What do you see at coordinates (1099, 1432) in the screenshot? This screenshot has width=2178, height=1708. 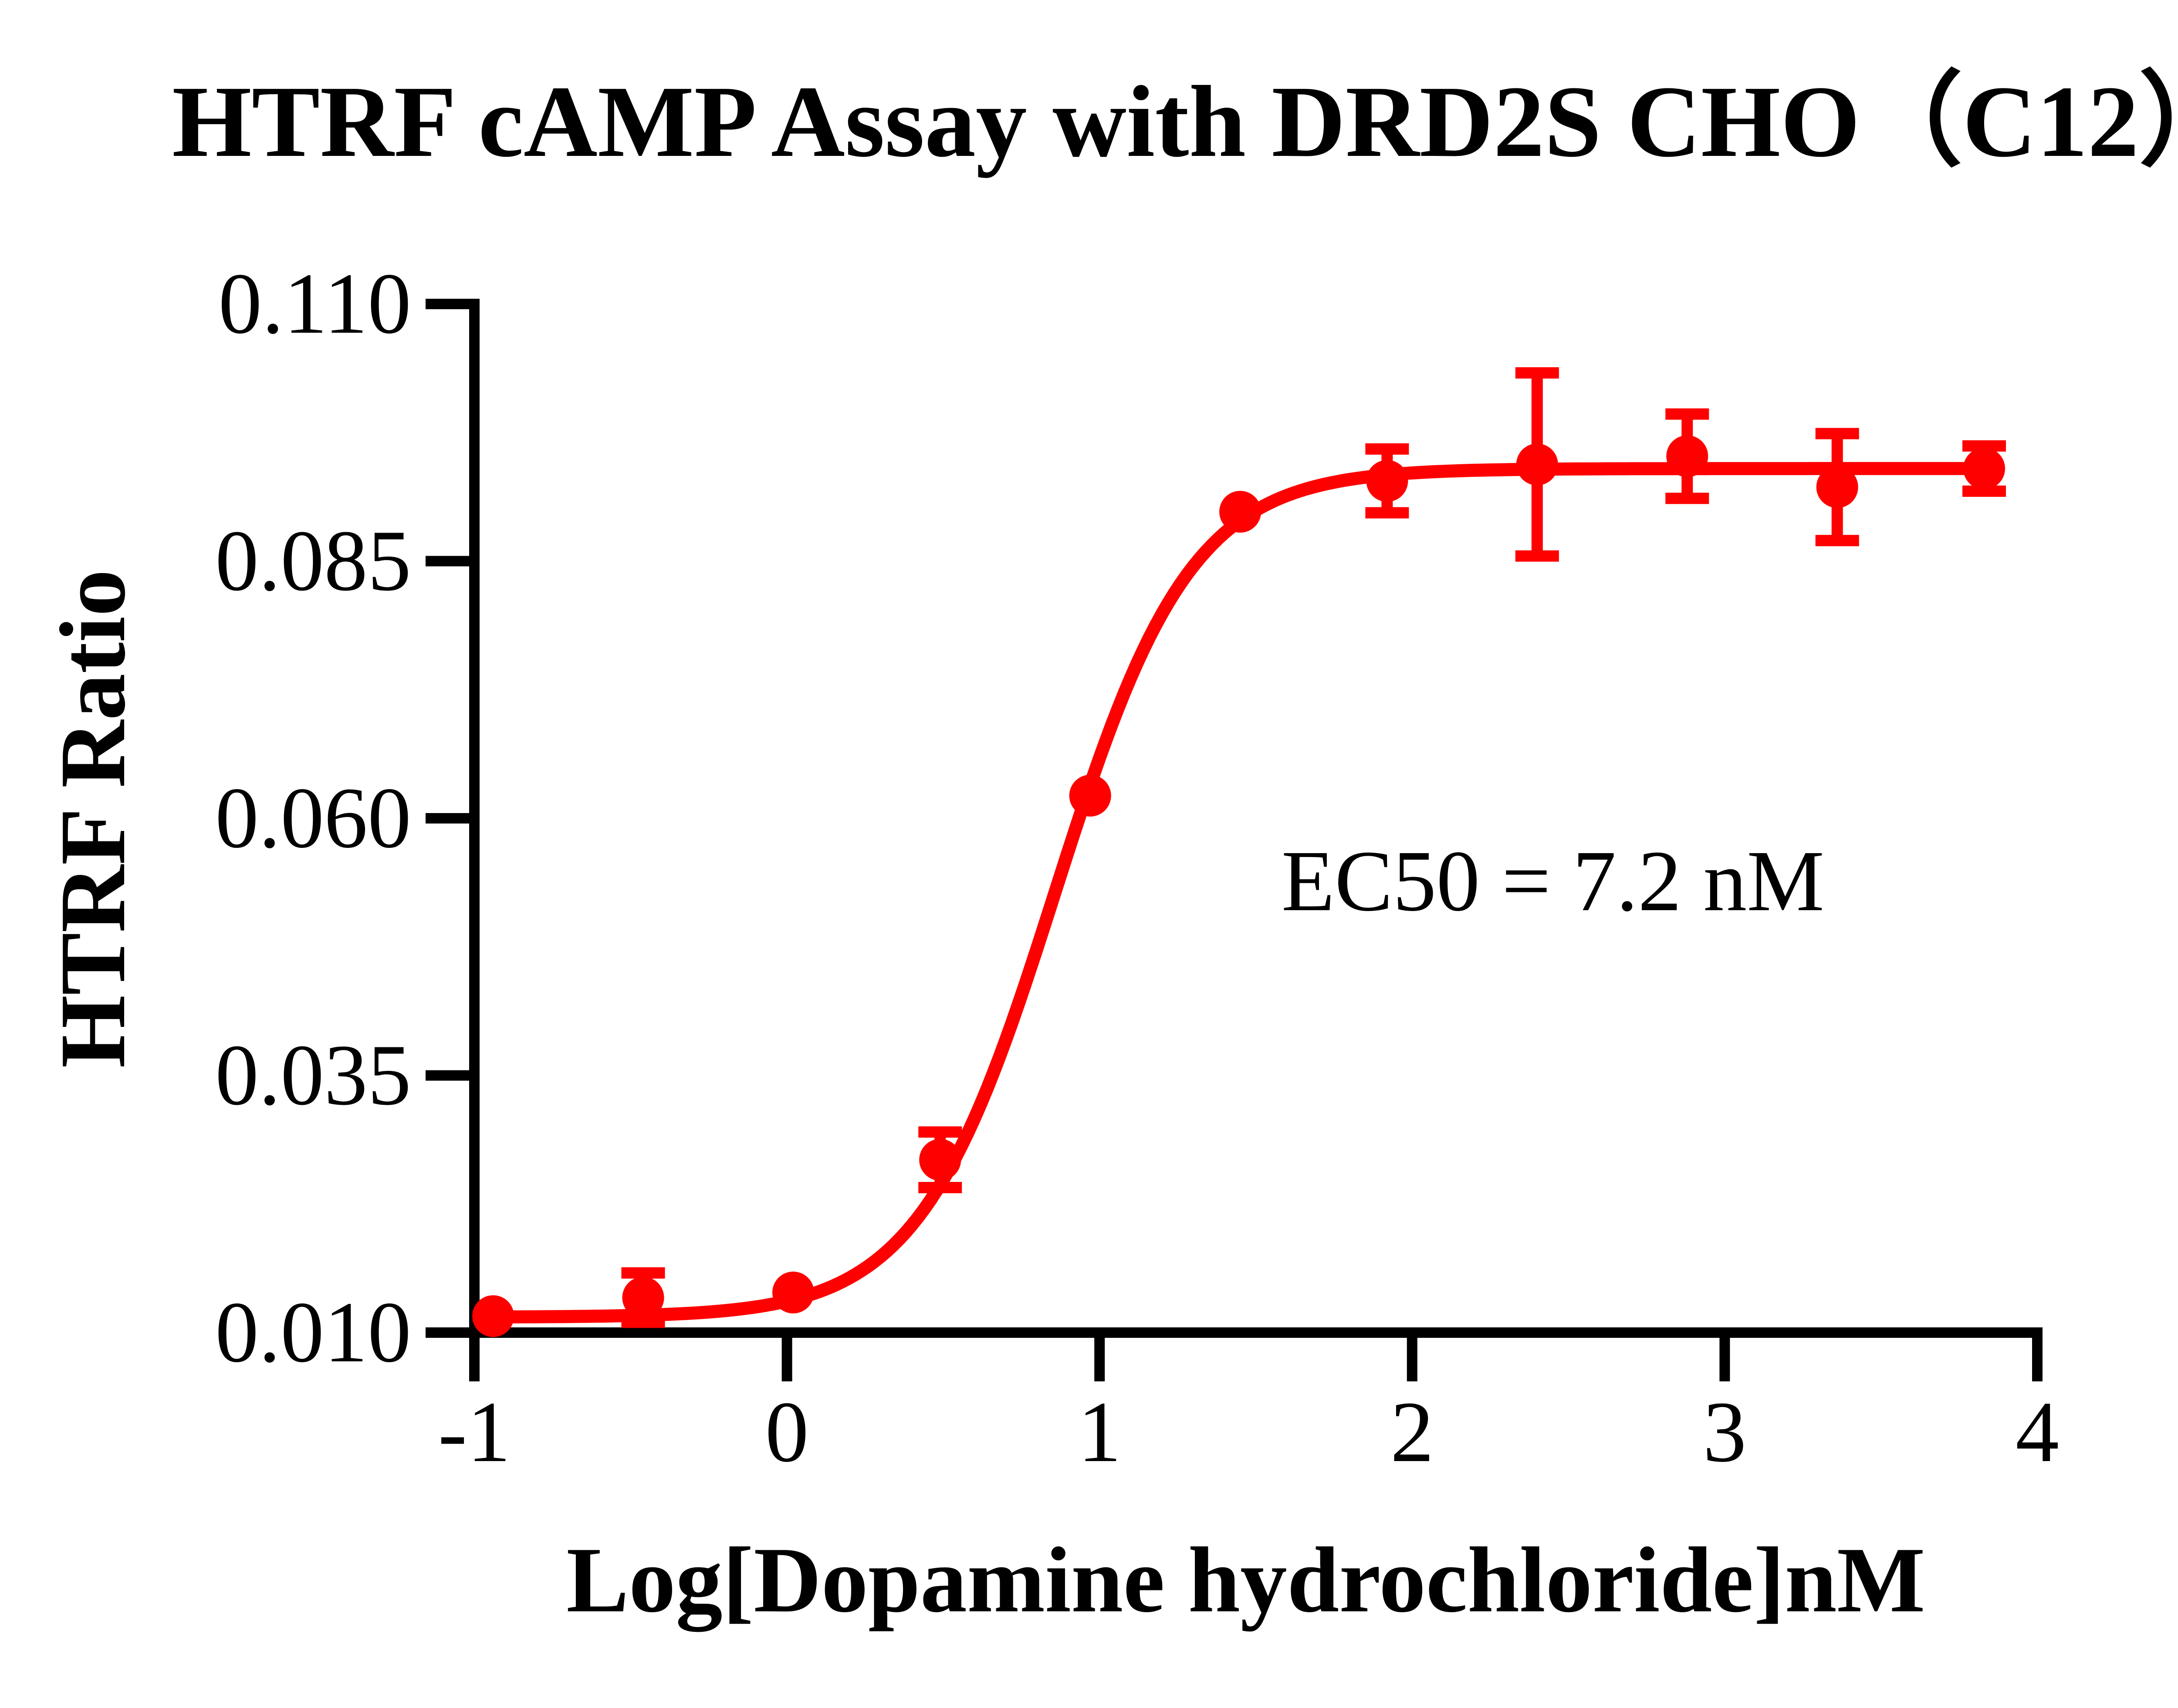 I see `x-tick-label: 1` at bounding box center [1099, 1432].